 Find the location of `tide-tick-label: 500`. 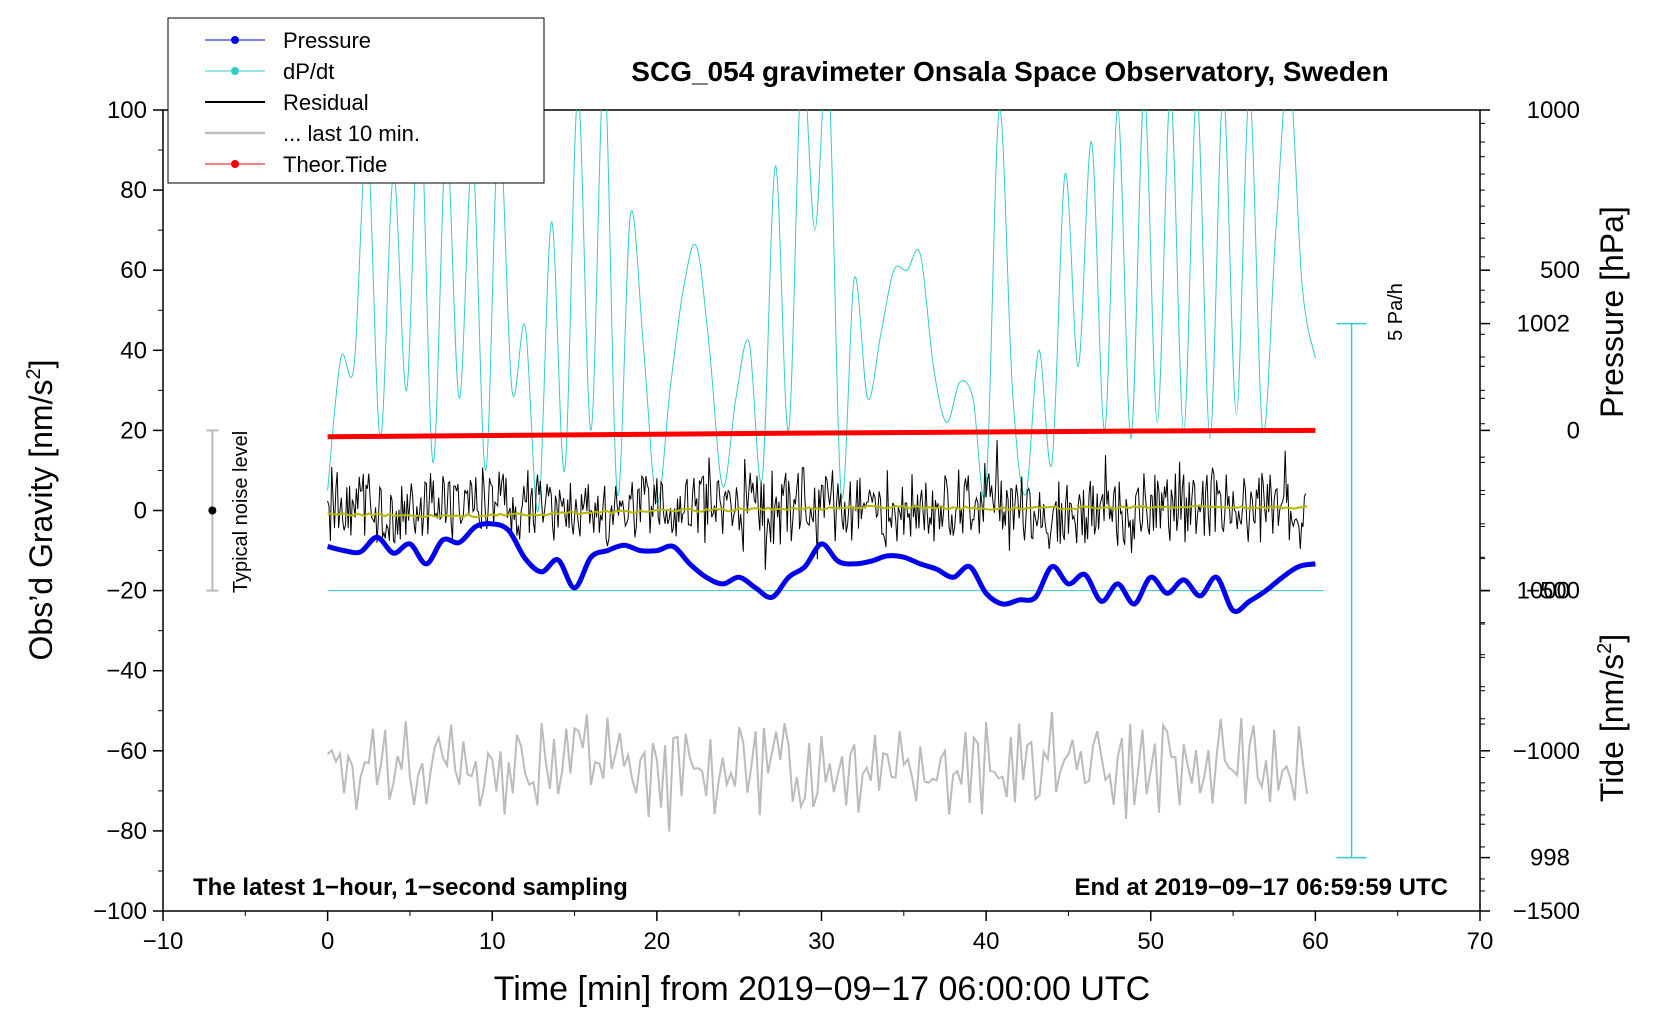

tide-tick-label: 500 is located at coordinates (1560, 270).